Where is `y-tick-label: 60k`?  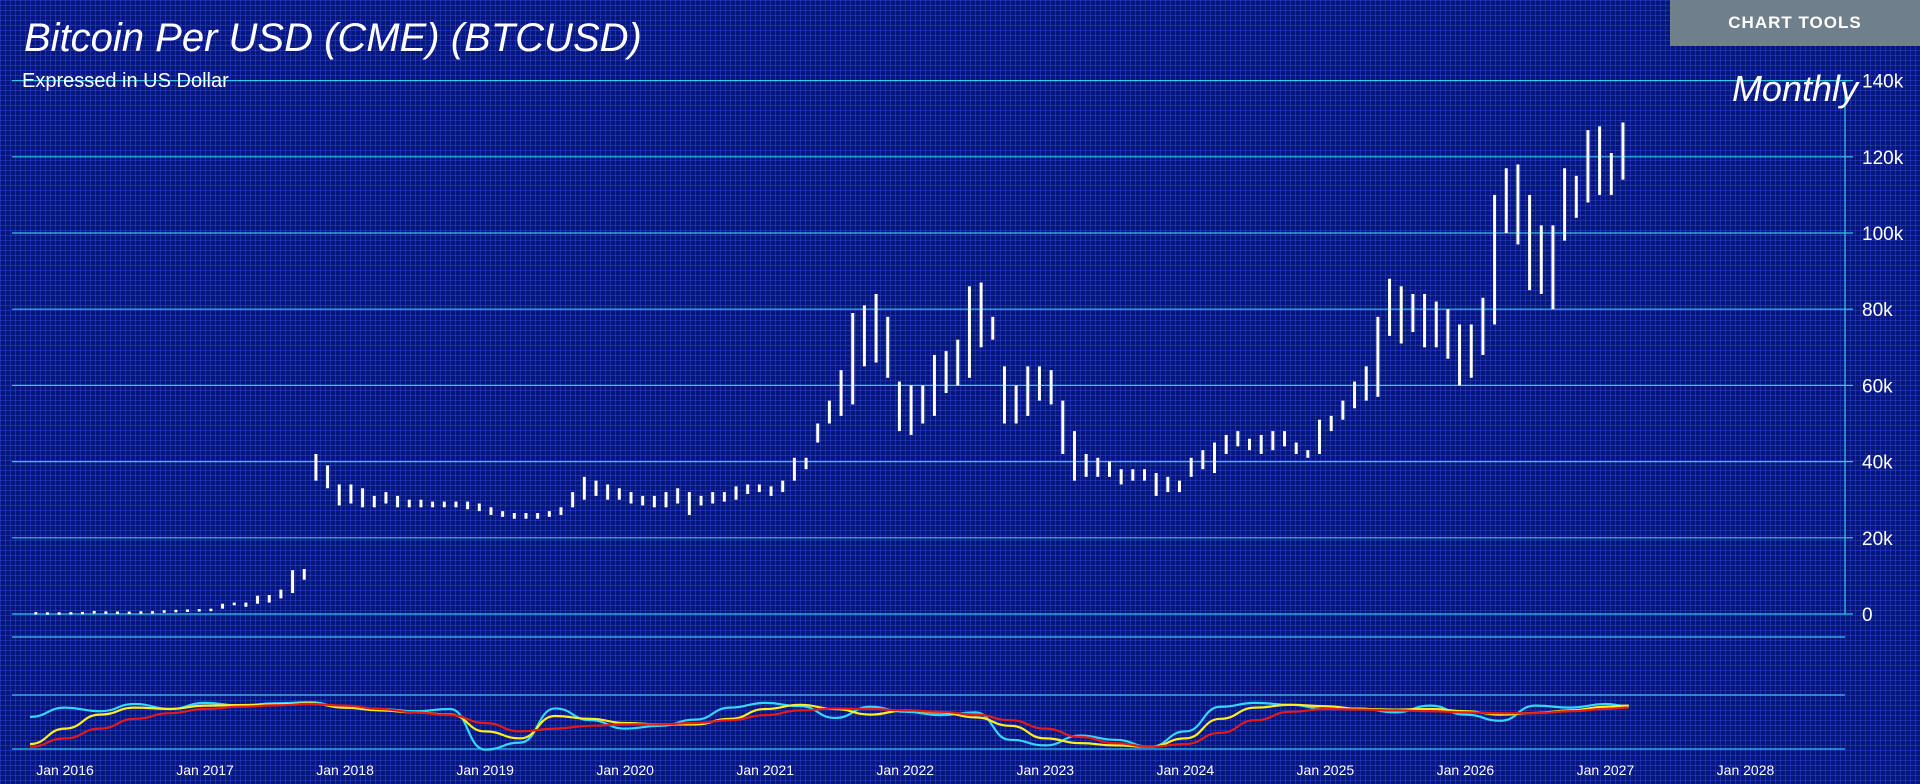 y-tick-label: 60k is located at coordinates (1877, 386).